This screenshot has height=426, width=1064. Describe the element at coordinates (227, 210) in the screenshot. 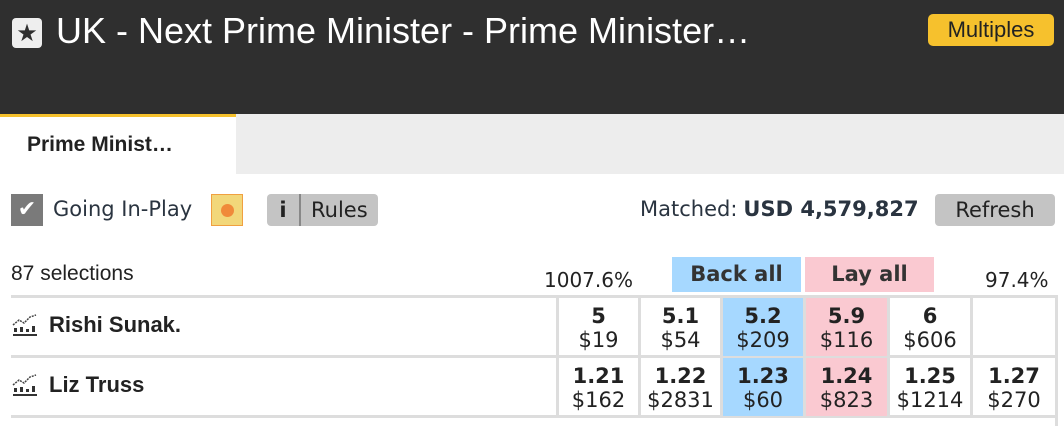

I see `live-indicator-icon` at that location.